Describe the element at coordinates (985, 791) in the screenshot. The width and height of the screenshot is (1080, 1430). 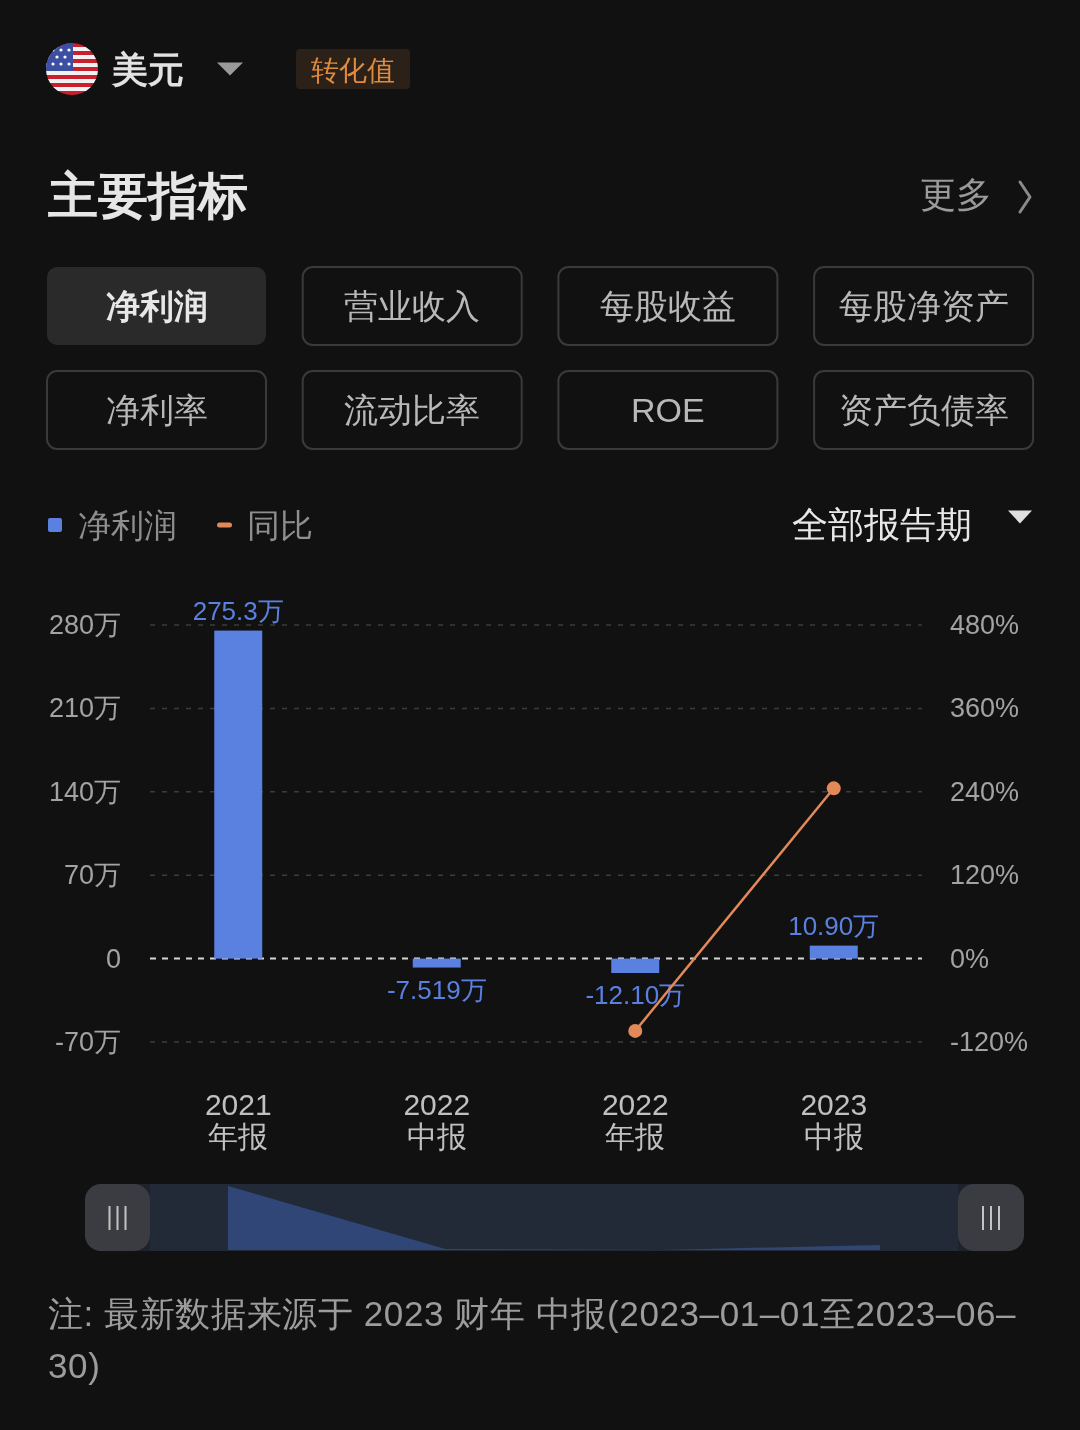
I see `y2-tick-label: 240%` at that location.